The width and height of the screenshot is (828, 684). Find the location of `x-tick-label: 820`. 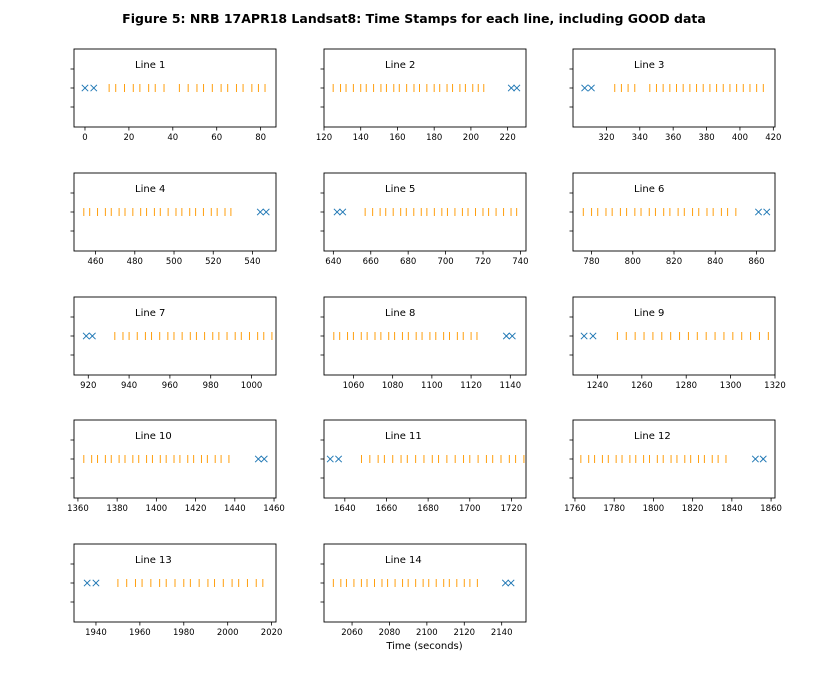

x-tick-label: 820 is located at coordinates (674, 262).